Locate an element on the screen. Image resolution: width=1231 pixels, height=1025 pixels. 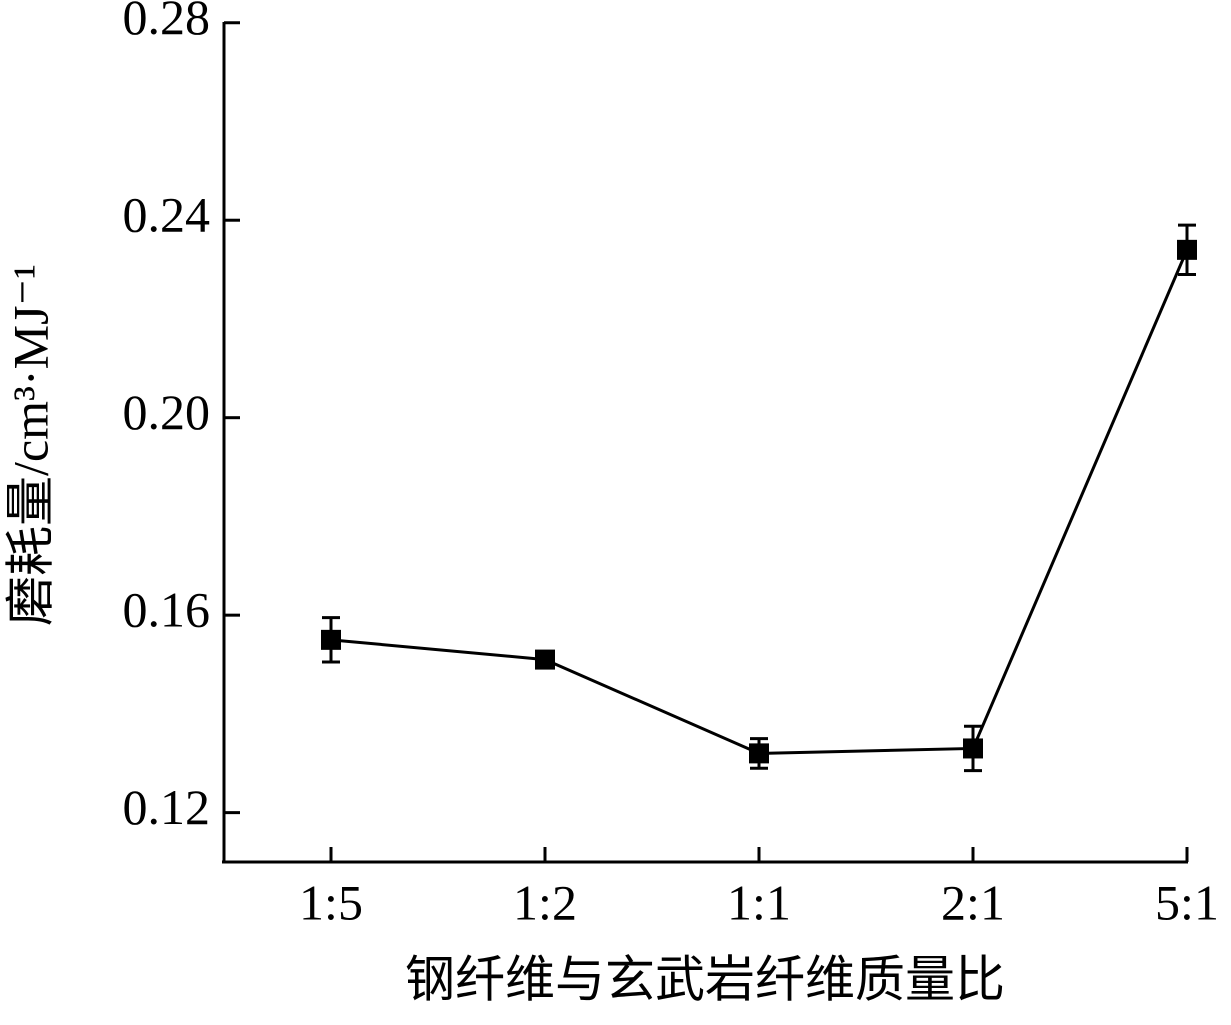
x-tick-label: 2:1 is located at coordinates (973, 902).